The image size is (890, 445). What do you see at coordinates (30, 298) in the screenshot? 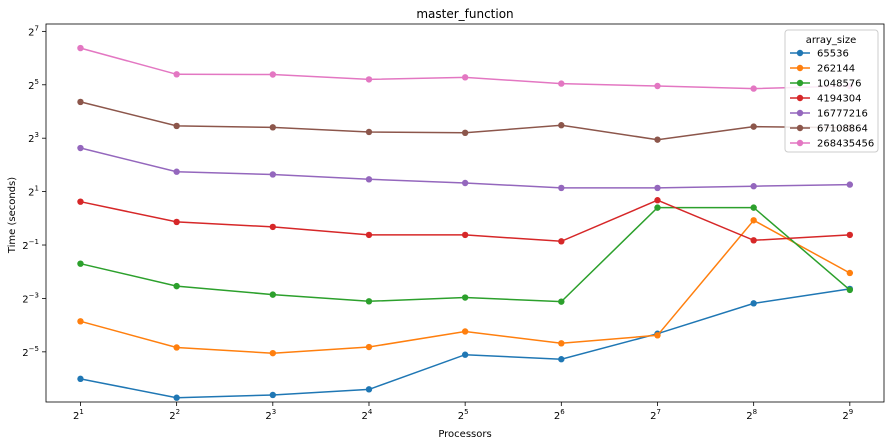
I see `y-tick-label: 2−3` at bounding box center [30, 298].